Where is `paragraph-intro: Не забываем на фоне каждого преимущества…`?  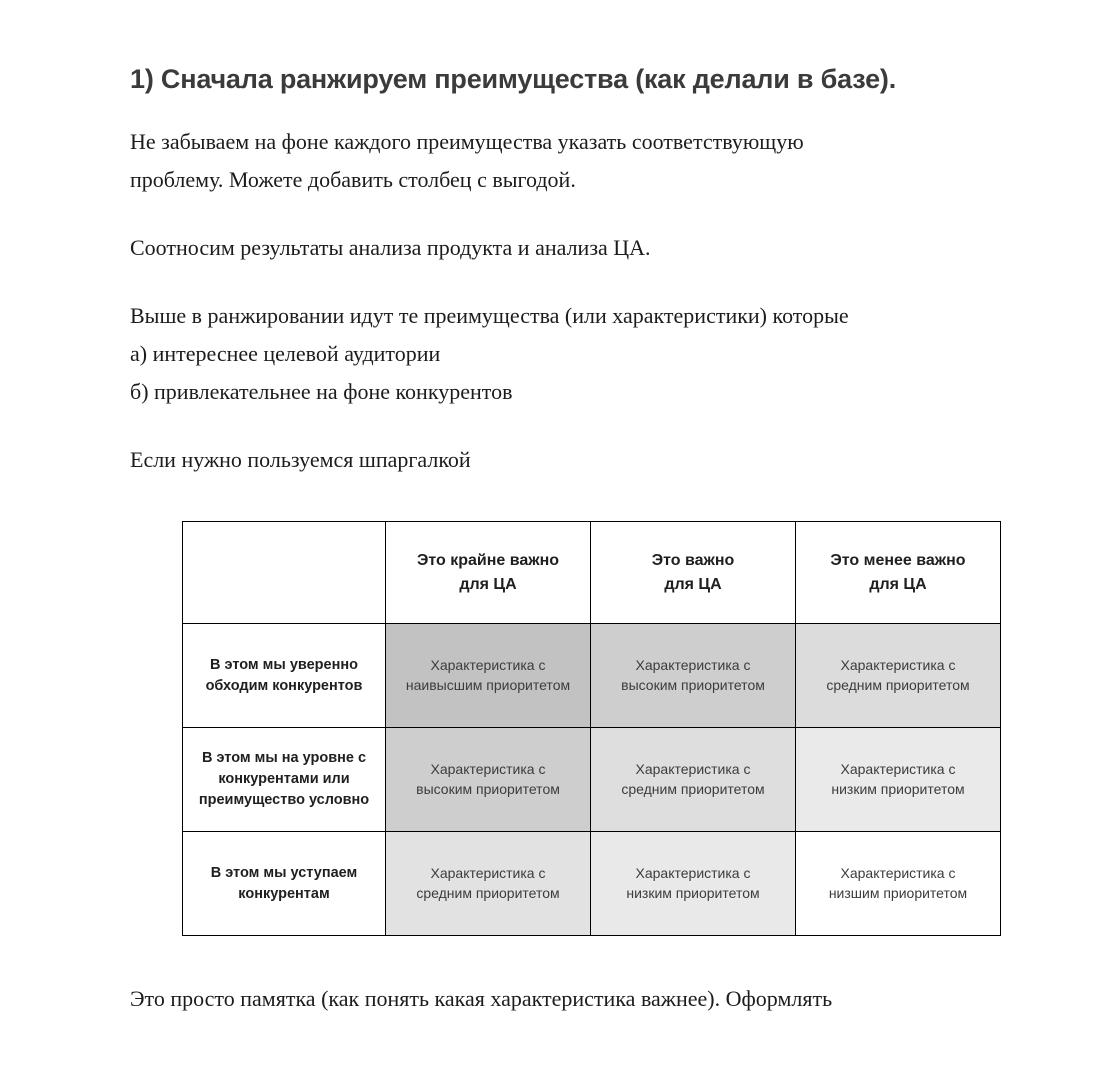
paragraph-intro: Не забываем на фоне каждого преимущества… is located at coordinates (467, 161).